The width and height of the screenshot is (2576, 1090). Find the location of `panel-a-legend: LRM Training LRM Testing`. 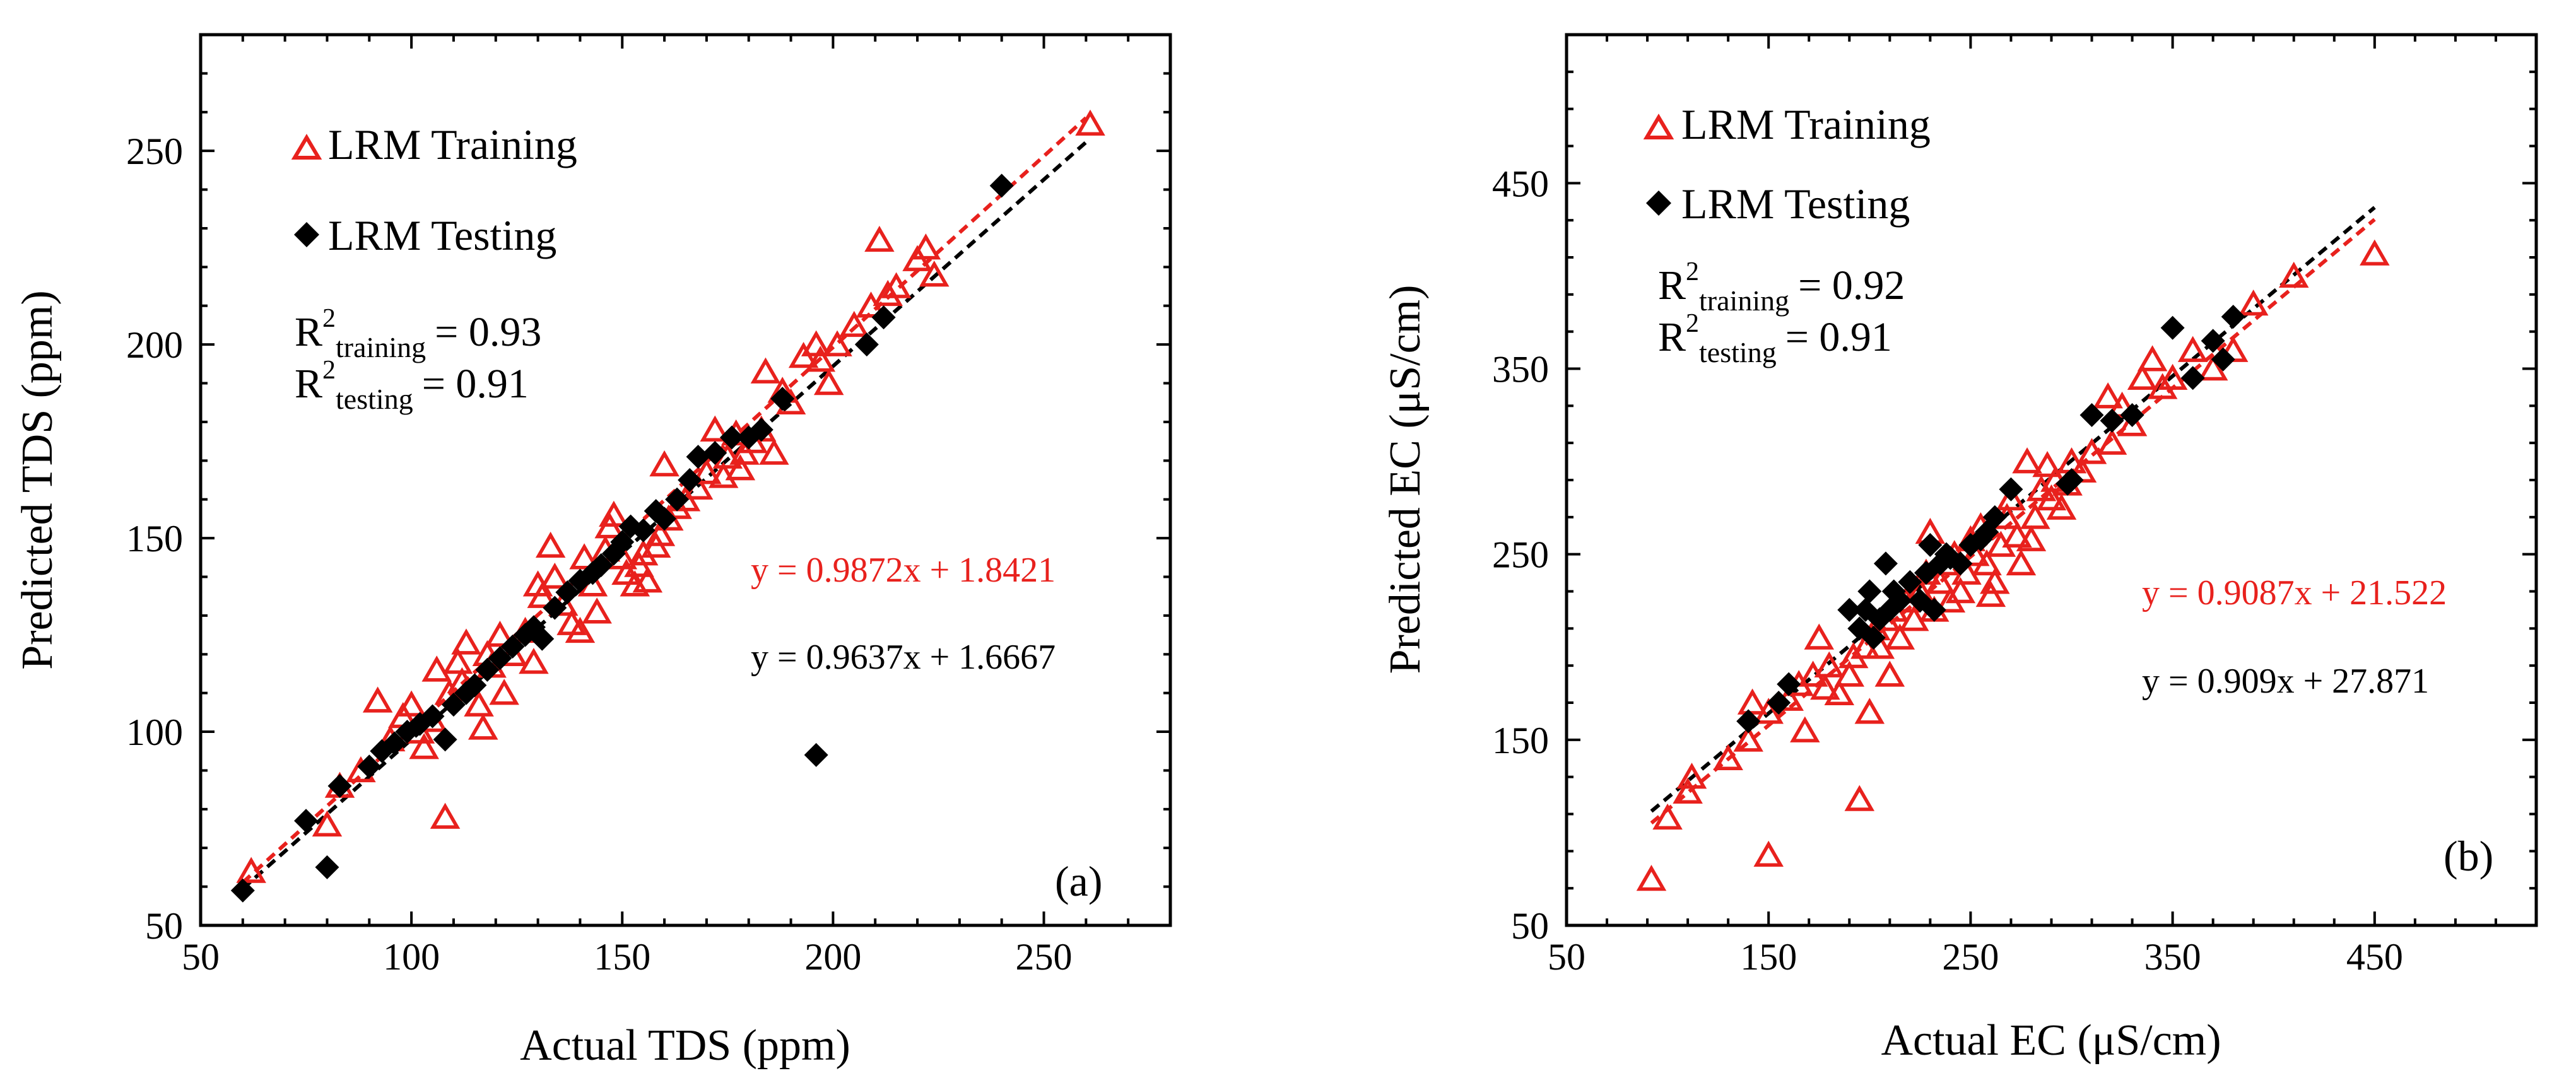

panel-a-legend: LRM Training LRM Testing is located at coordinates (434, 189).